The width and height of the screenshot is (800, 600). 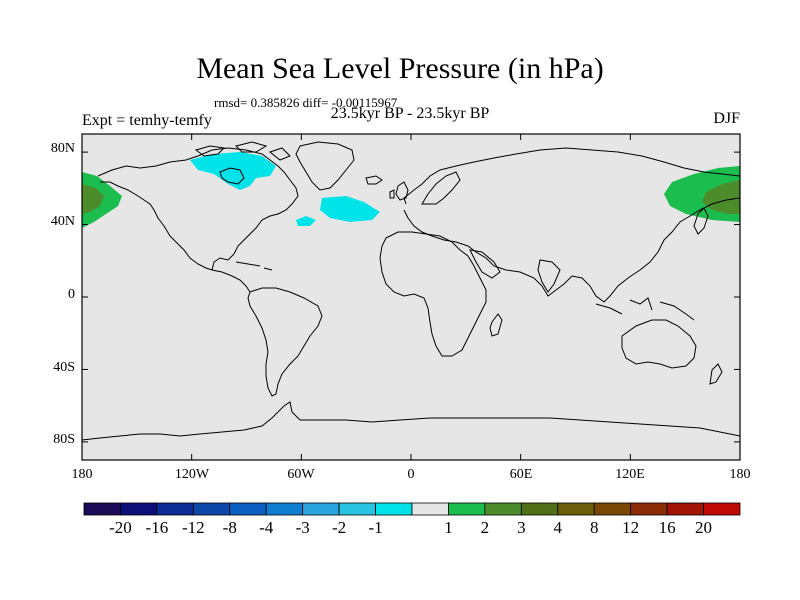 I want to click on colorbar-label-11: 4, so click(x=558, y=527).